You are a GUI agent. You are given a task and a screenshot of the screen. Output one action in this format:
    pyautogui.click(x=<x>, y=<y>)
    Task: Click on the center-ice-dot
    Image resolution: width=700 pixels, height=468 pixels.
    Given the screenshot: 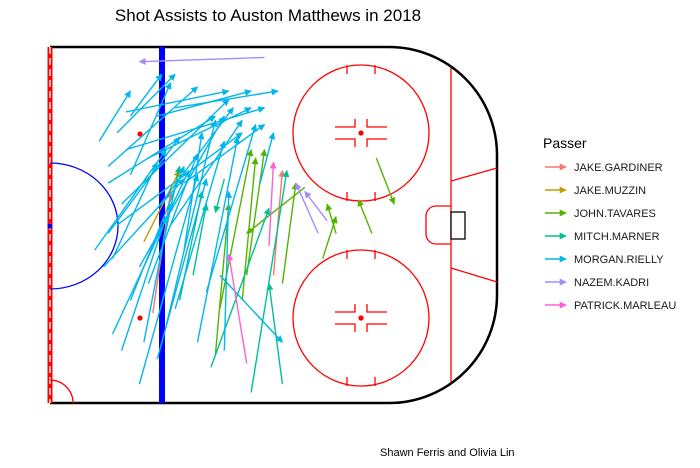 What is the action you would take?
    pyautogui.click(x=50, y=226)
    